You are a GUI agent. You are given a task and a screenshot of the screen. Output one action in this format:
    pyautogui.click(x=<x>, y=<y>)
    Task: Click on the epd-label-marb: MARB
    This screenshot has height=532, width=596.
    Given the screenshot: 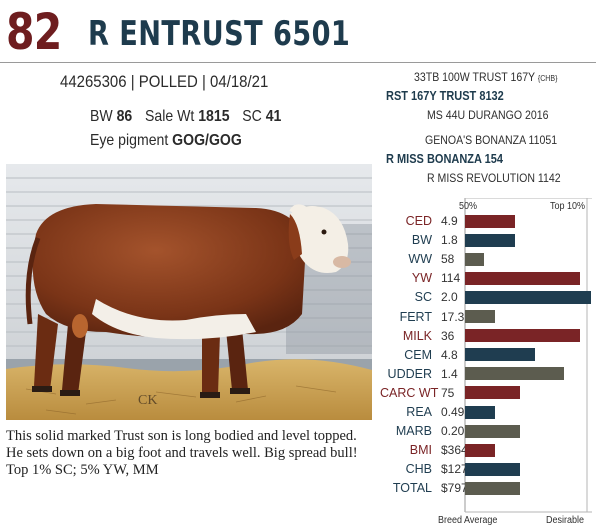 What is the action you would take?
    pyautogui.click(x=413, y=431)
    